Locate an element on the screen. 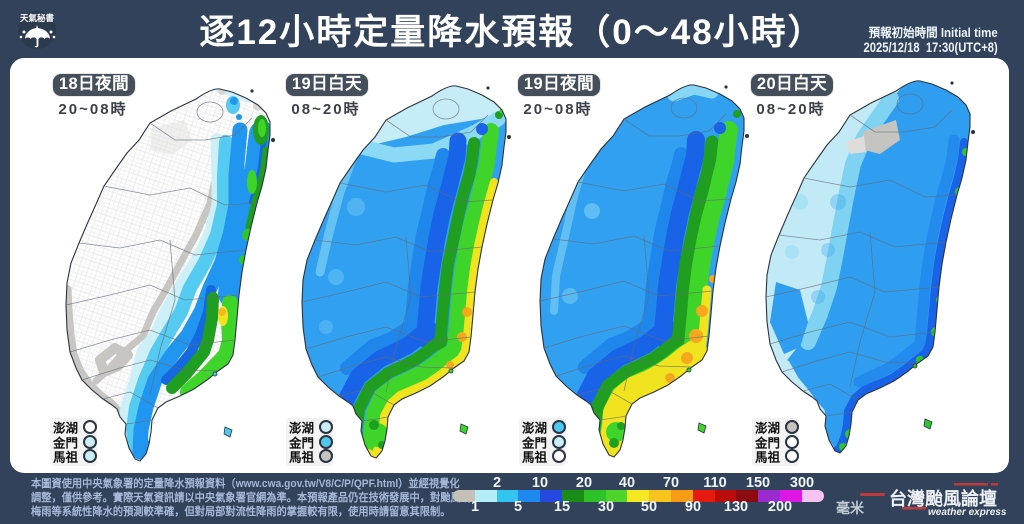 The image size is (1024, 524). svg-text: weather express is located at coordinates (967, 512).